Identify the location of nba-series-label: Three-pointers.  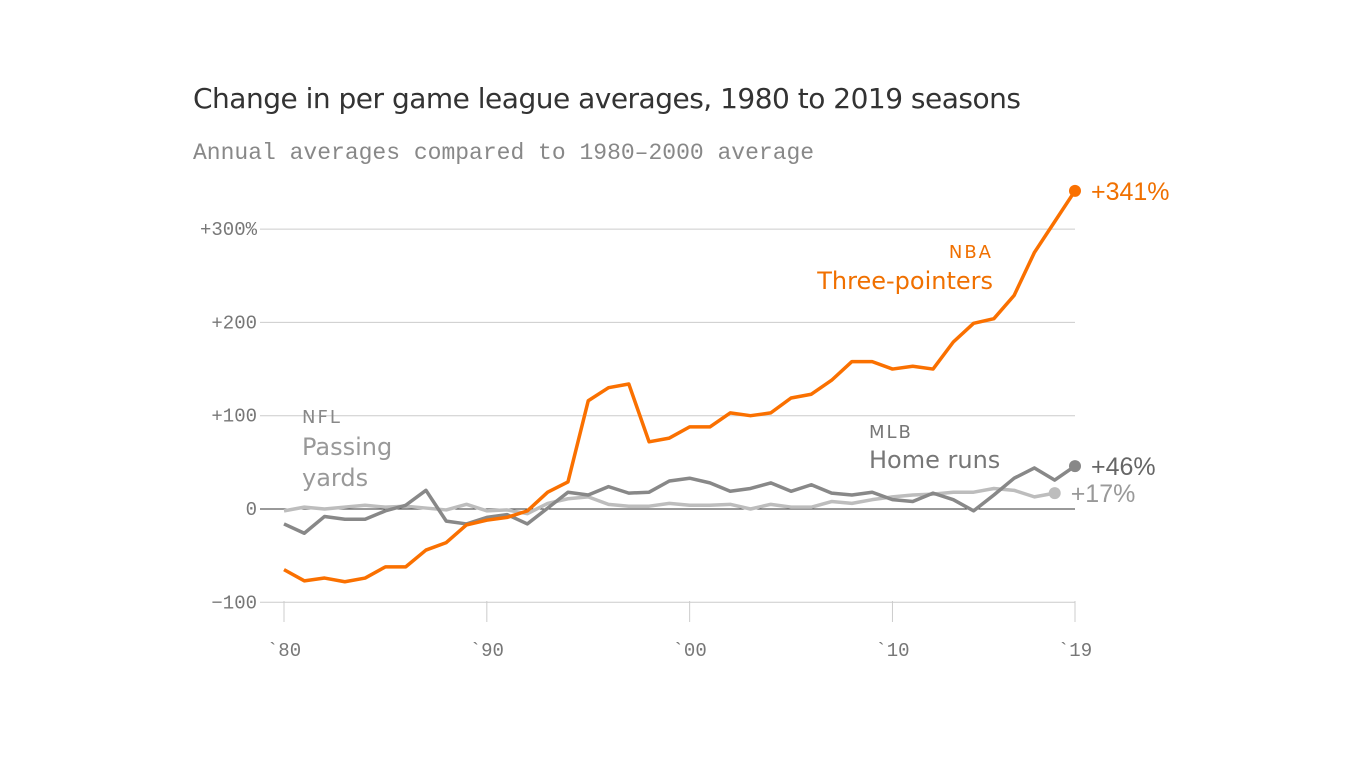
(904, 281).